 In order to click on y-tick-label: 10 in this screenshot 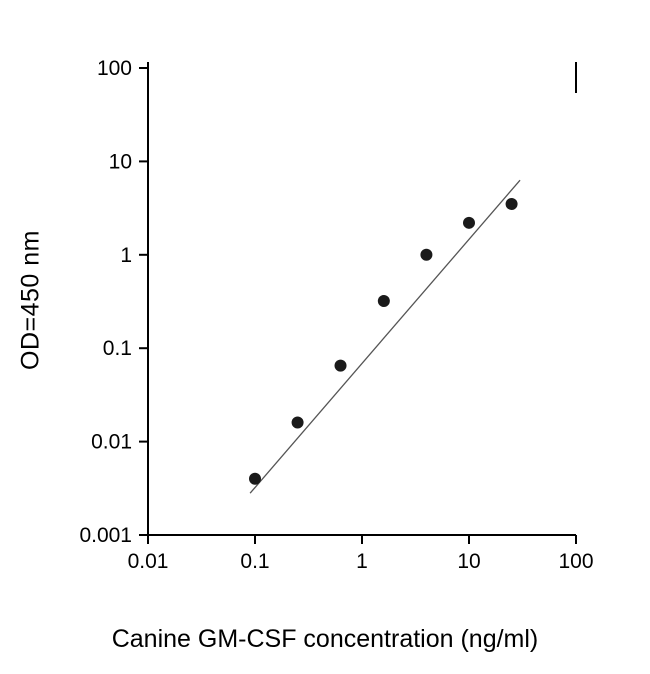, I will do `click(120, 161)`.